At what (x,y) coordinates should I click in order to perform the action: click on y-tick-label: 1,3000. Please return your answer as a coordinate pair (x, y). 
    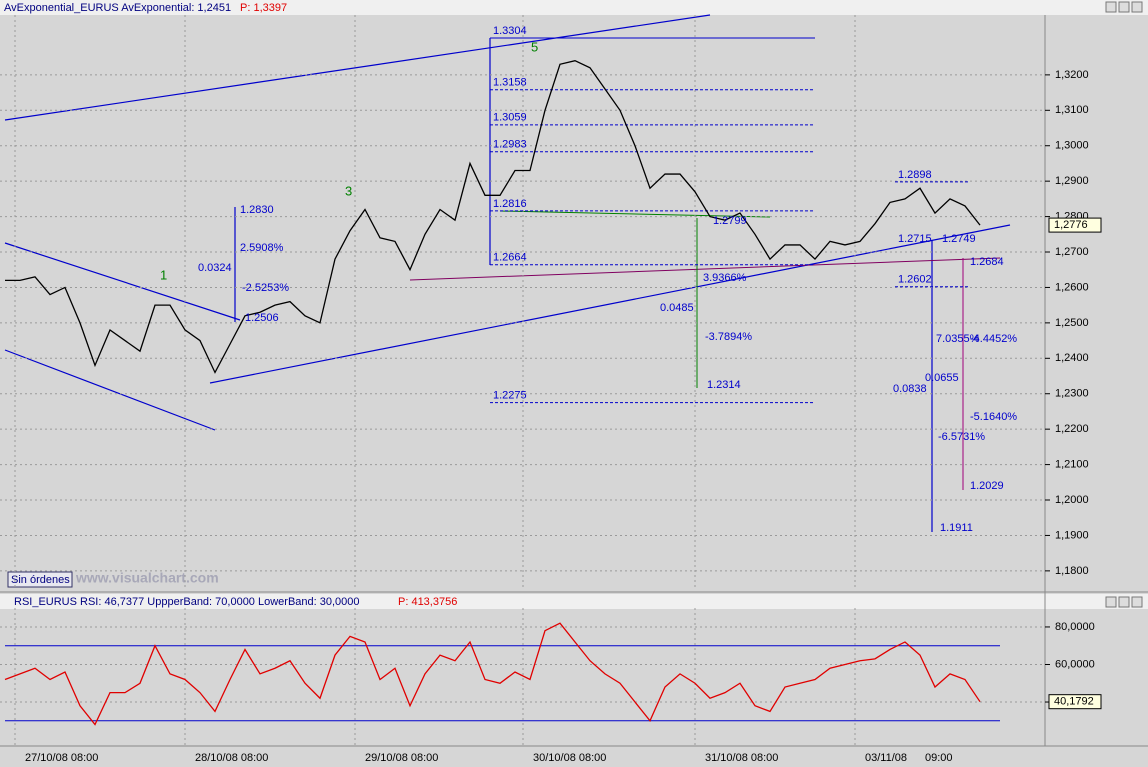
    Looking at the image, I should click on (1072, 146).